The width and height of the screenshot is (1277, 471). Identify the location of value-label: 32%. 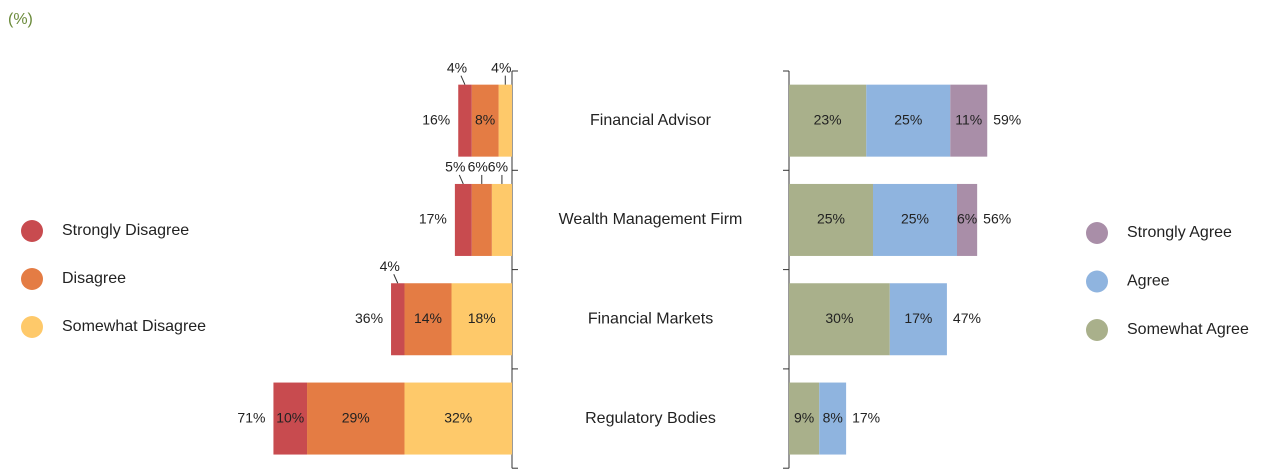
(458, 417).